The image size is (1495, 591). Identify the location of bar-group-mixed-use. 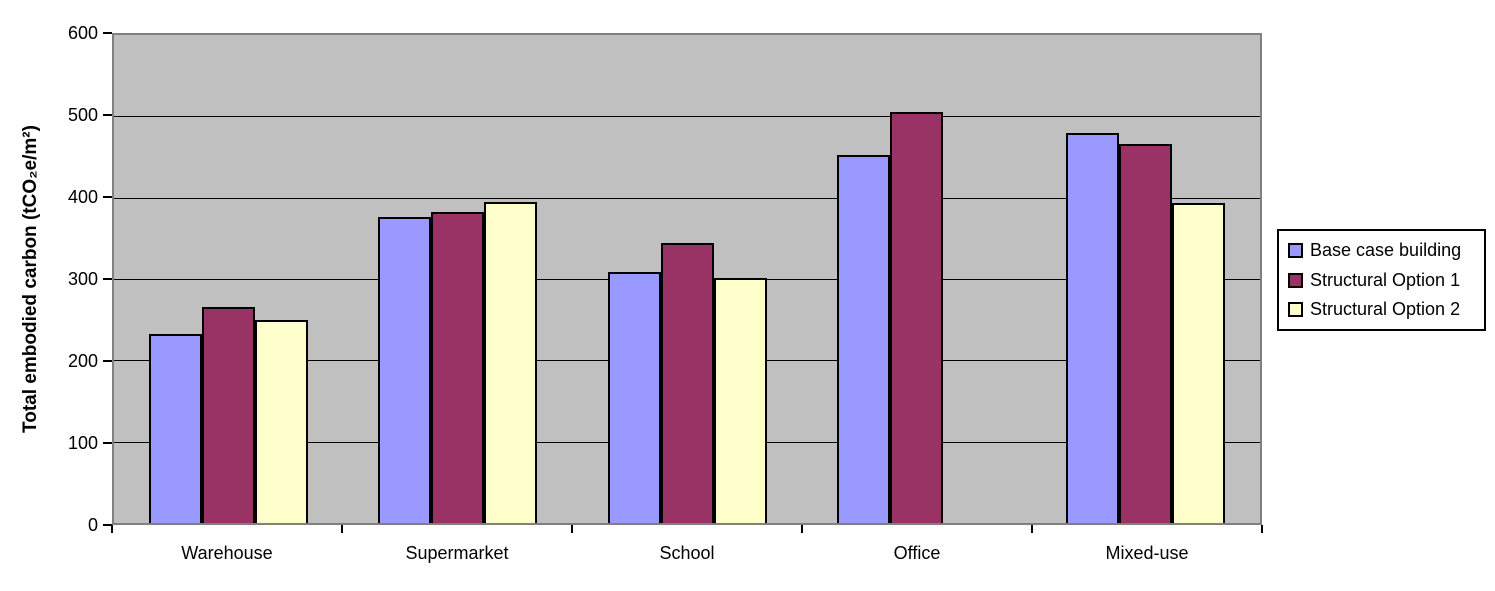
(1145, 279).